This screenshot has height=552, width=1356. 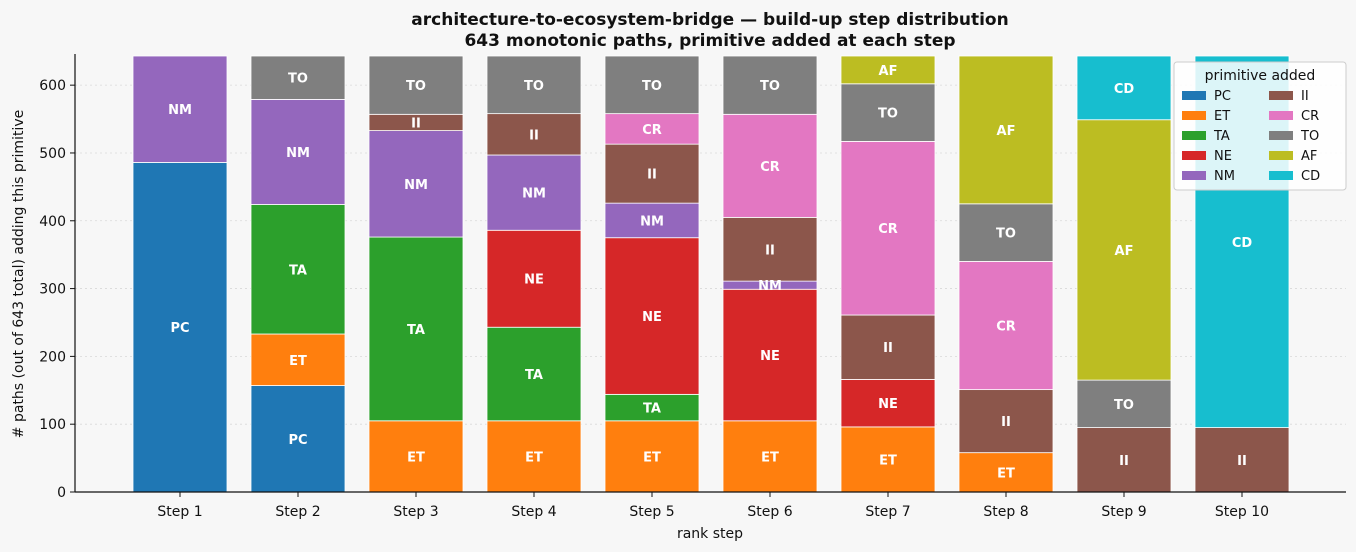 I want to click on x-tick-label: Step 1, so click(x=179, y=512).